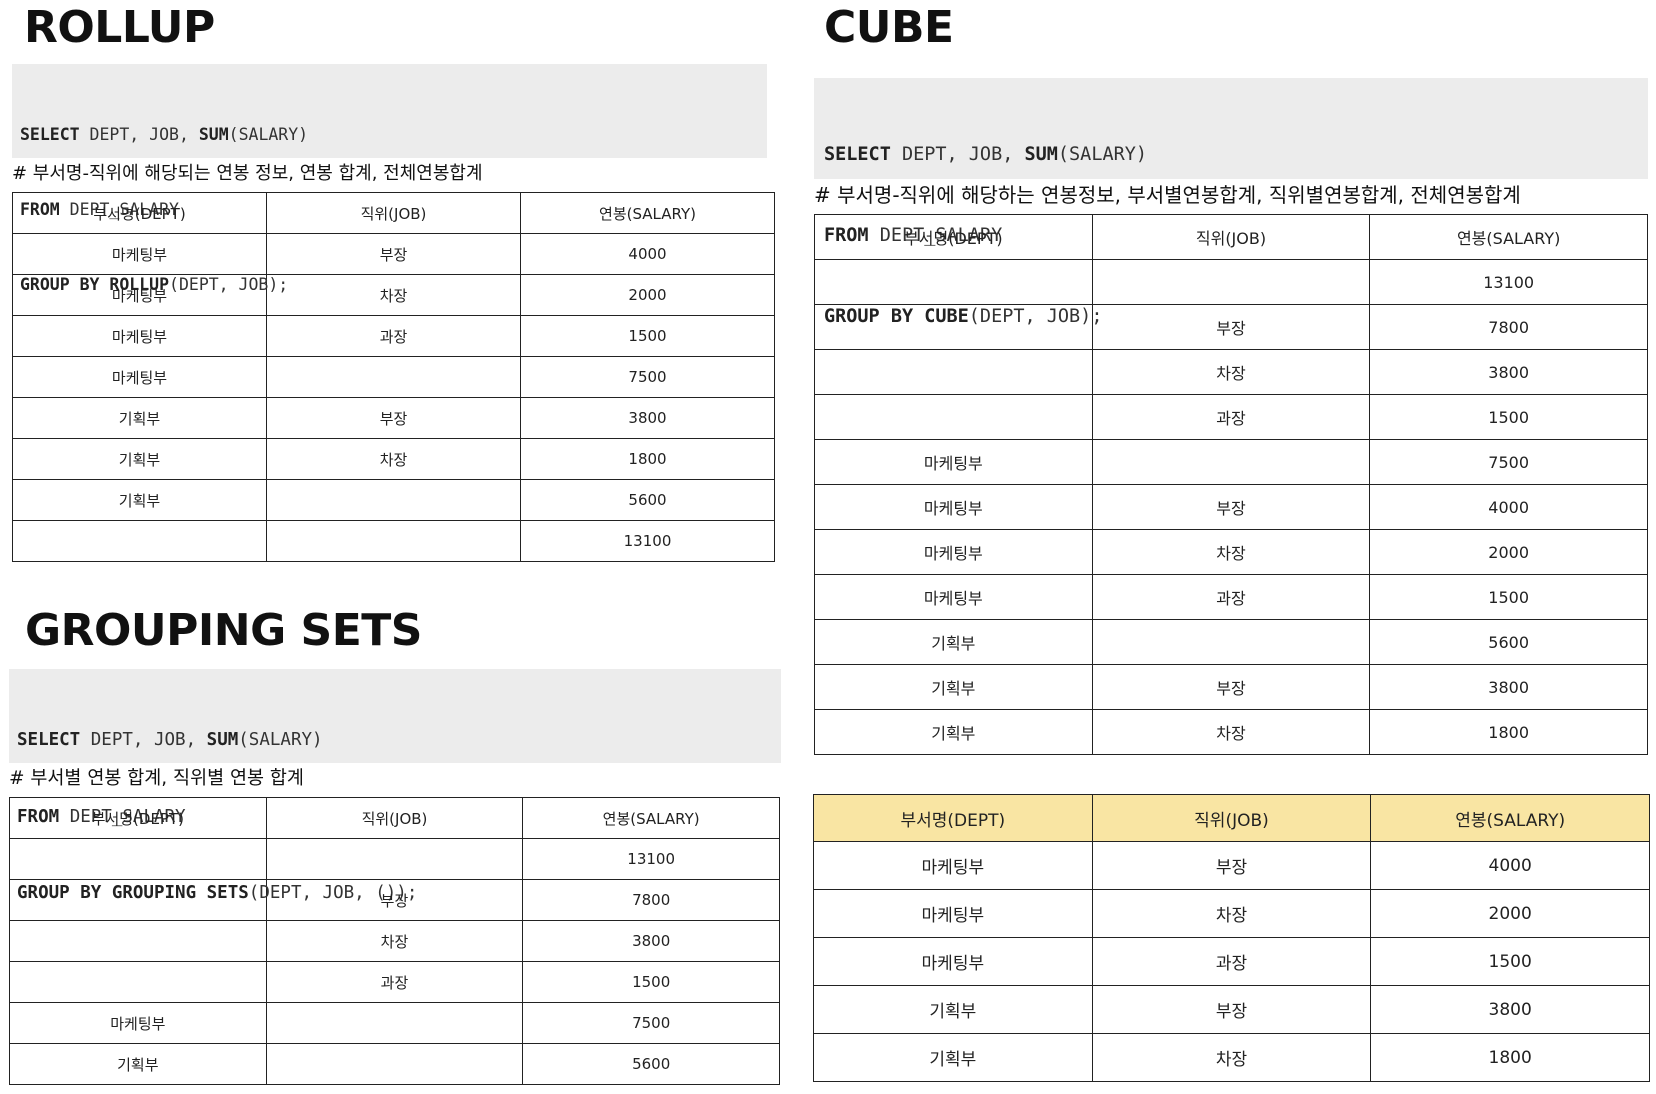 Image resolution: width=1656 pixels, height=1094 pixels. What do you see at coordinates (651, 1023) in the screenshot?
I see `table-cell: 7500` at bounding box center [651, 1023].